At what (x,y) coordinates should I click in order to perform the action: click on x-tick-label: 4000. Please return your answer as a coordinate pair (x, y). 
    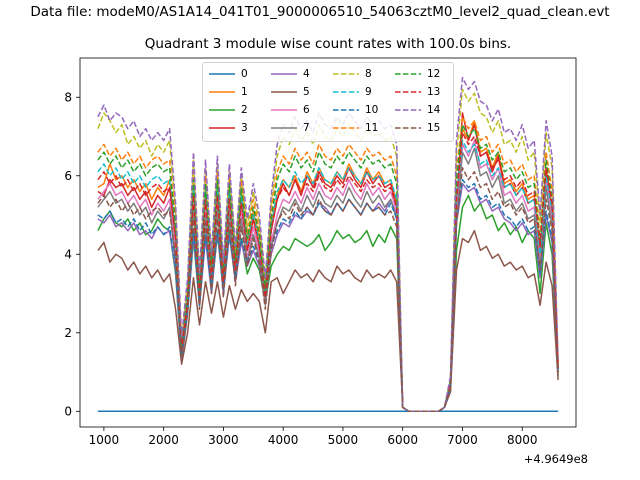
    Looking at the image, I should click on (283, 440).